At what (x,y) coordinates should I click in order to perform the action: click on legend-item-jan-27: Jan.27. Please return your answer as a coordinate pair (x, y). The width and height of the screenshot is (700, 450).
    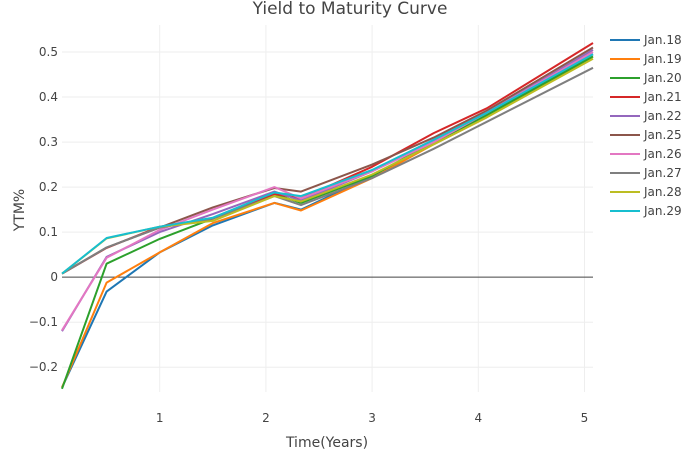
    Looking at the image, I should click on (646, 173).